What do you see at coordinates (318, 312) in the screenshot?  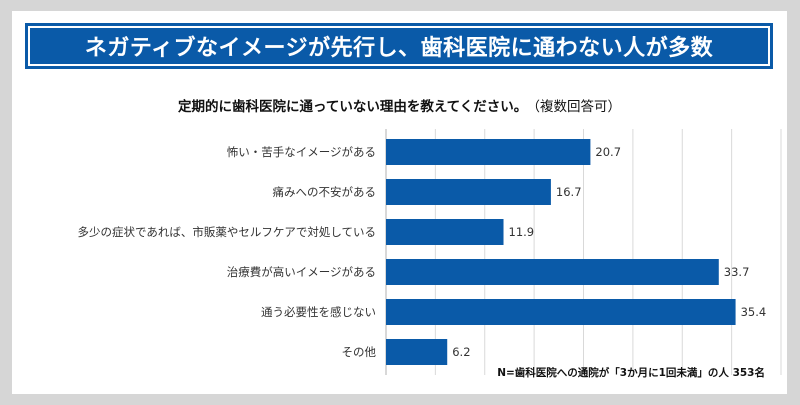 I see `category-label: 通う必要性を感じない` at bounding box center [318, 312].